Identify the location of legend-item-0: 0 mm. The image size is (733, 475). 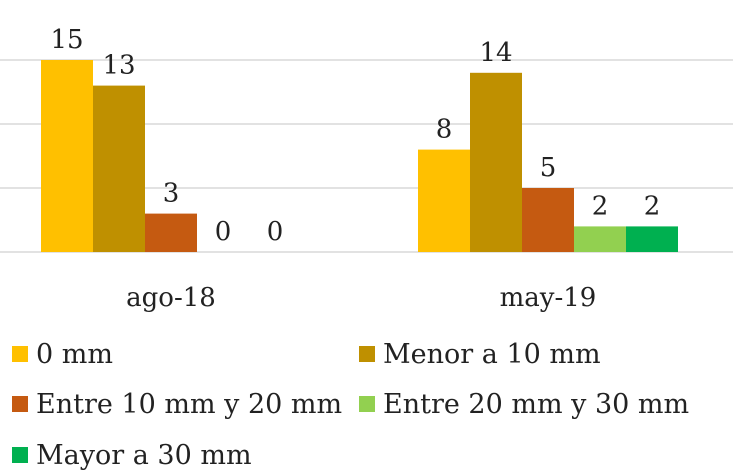
(62, 354).